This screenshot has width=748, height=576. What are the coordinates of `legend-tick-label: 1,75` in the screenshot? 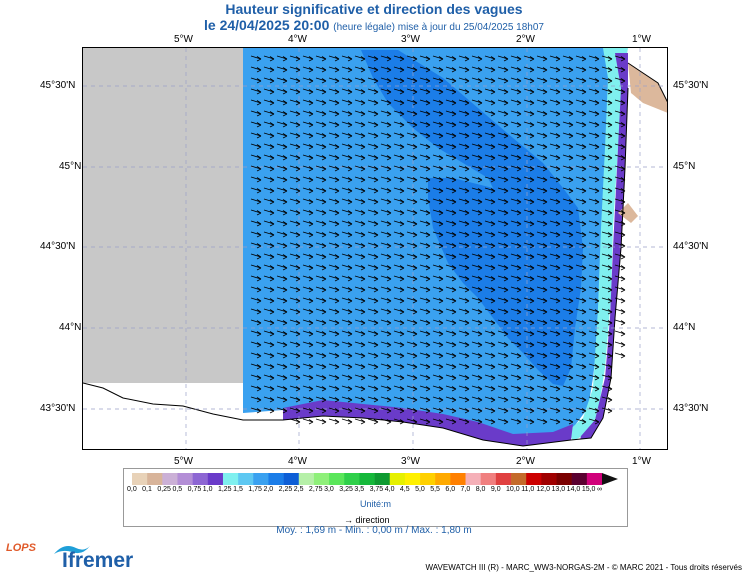 It's located at (255, 489).